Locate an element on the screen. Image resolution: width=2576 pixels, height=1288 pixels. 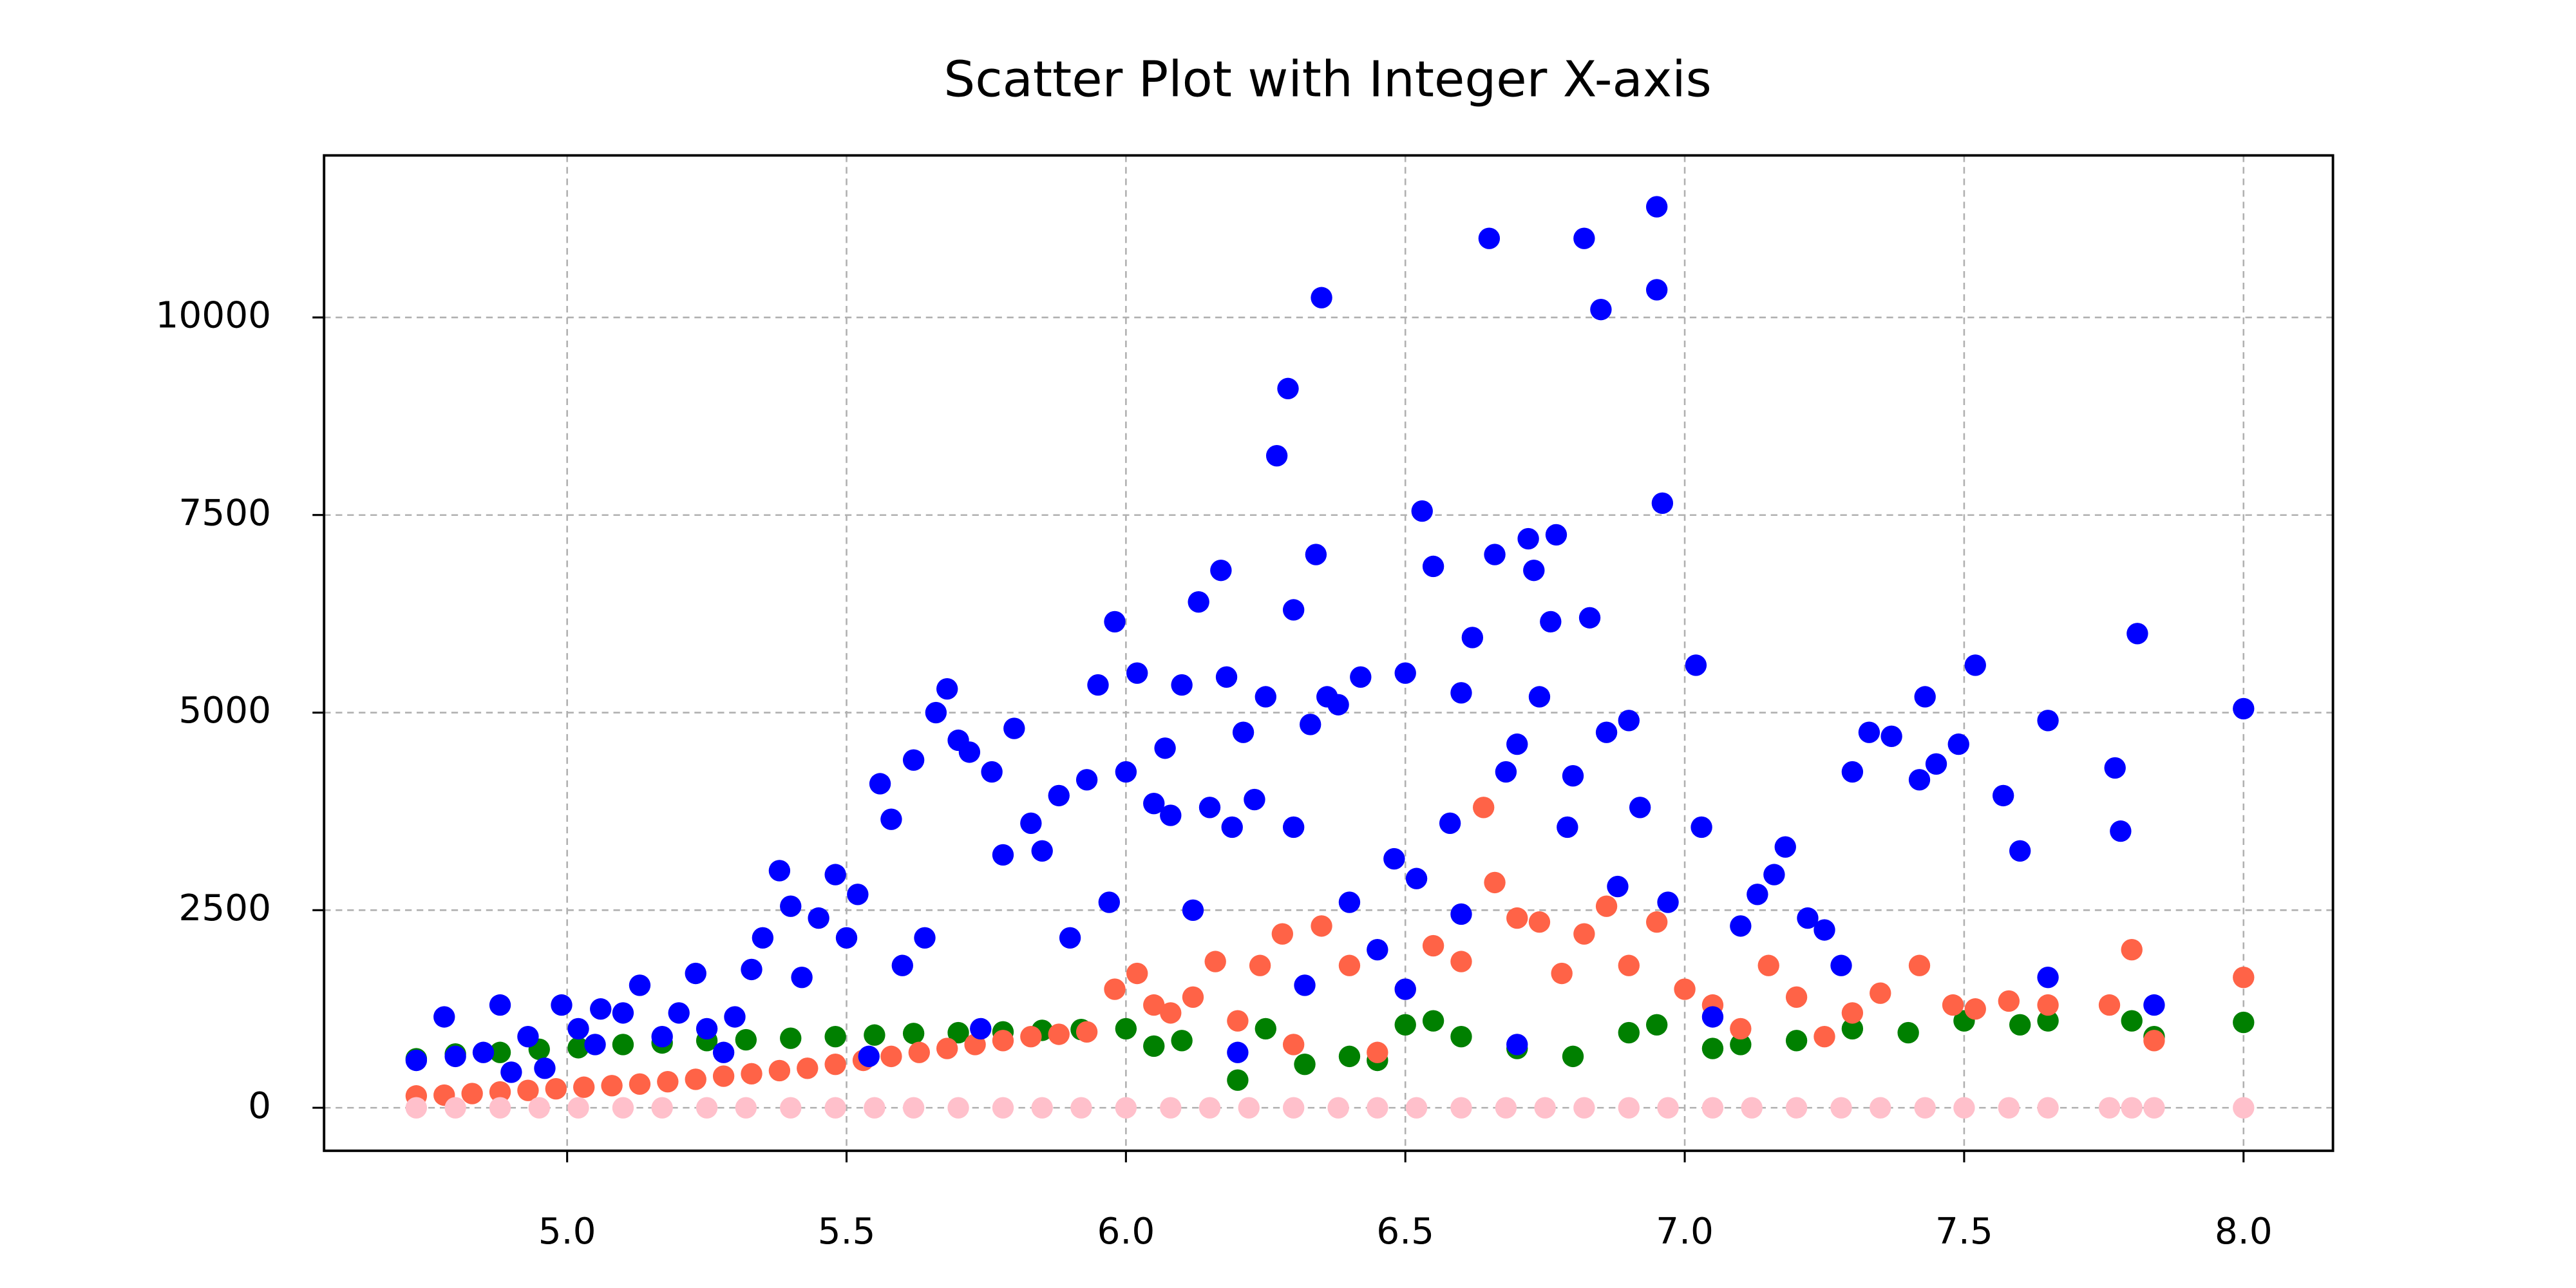
y-tick-label: 0 is located at coordinates (259, 1106).